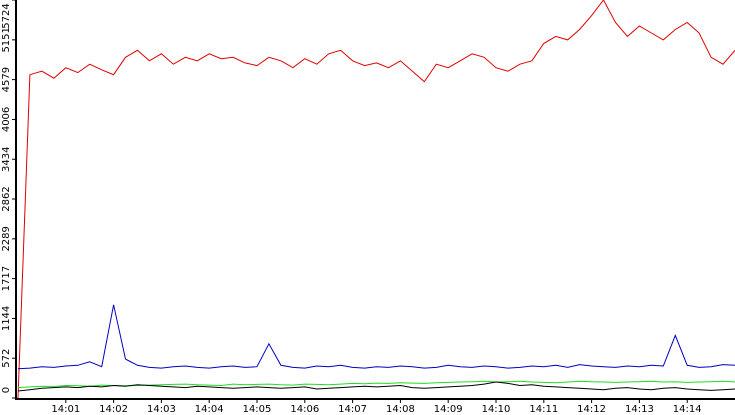  What do you see at coordinates (6, 119) in the screenshot?
I see `y-tick-label: 4006` at bounding box center [6, 119].